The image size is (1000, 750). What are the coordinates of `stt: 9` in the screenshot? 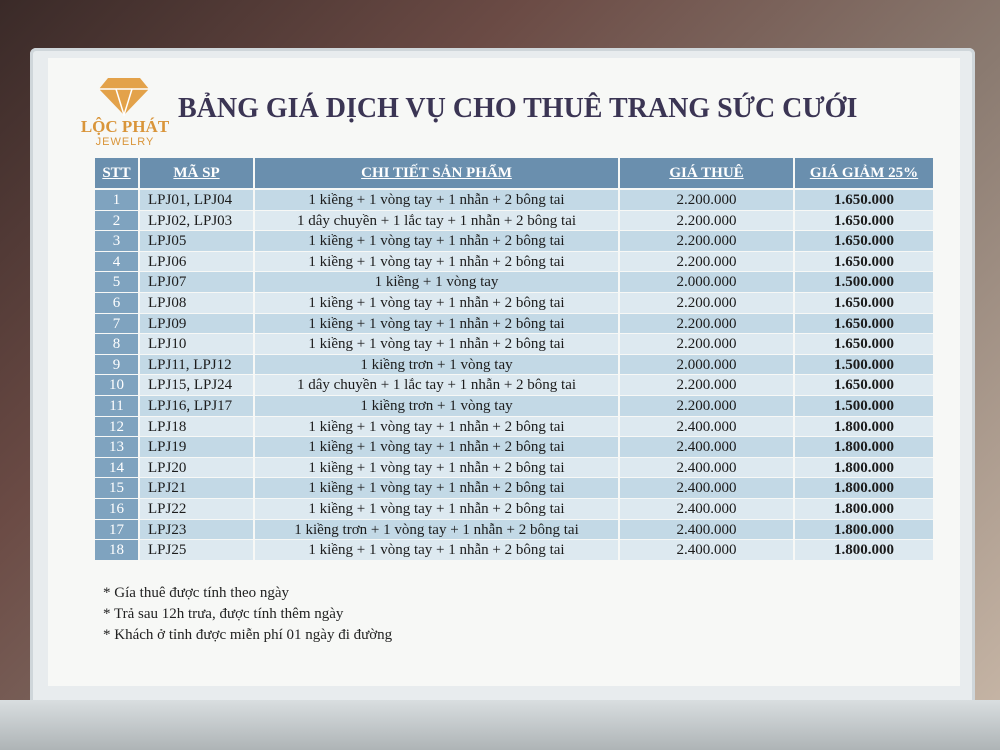 It's located at (116, 364).